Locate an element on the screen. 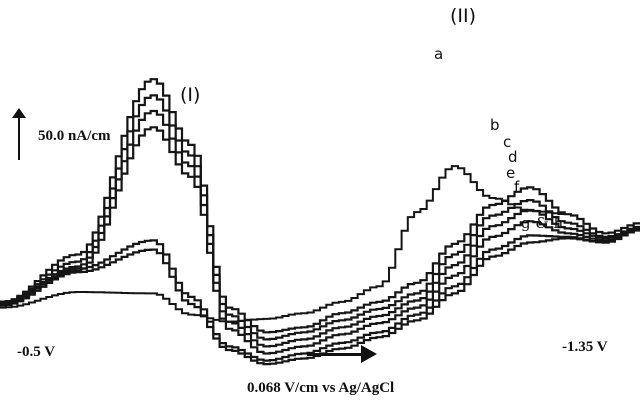 The image size is (640, 403). curve-label-f: f is located at coordinates (517, 187).